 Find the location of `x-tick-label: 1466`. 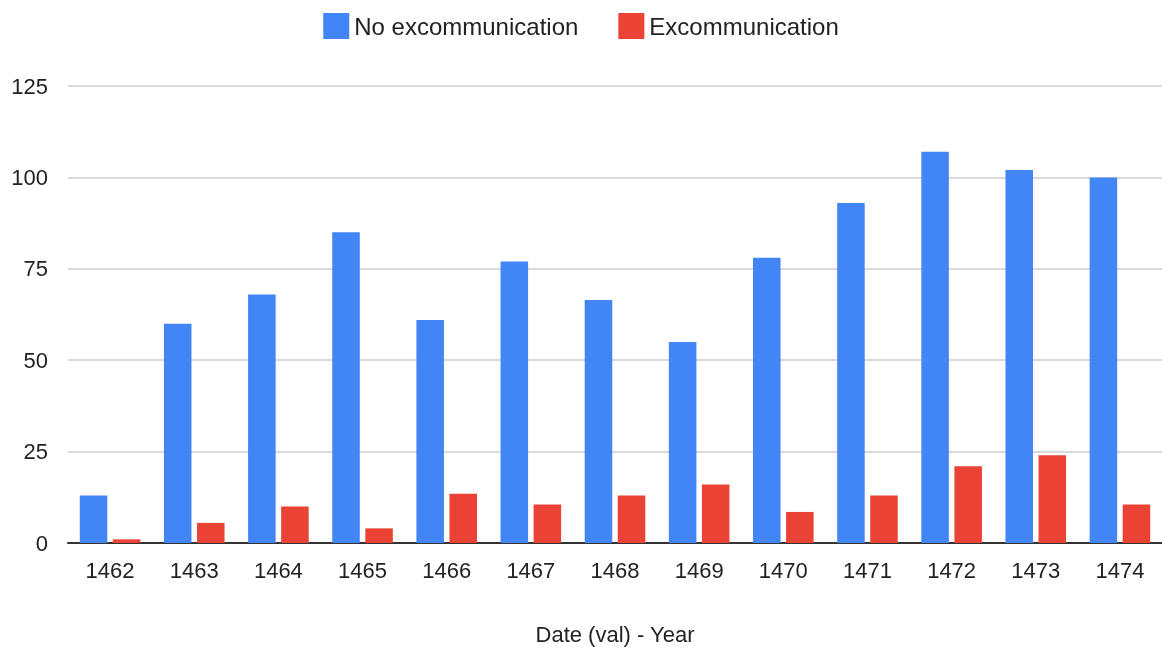

x-tick-label: 1466 is located at coordinates (447, 570).